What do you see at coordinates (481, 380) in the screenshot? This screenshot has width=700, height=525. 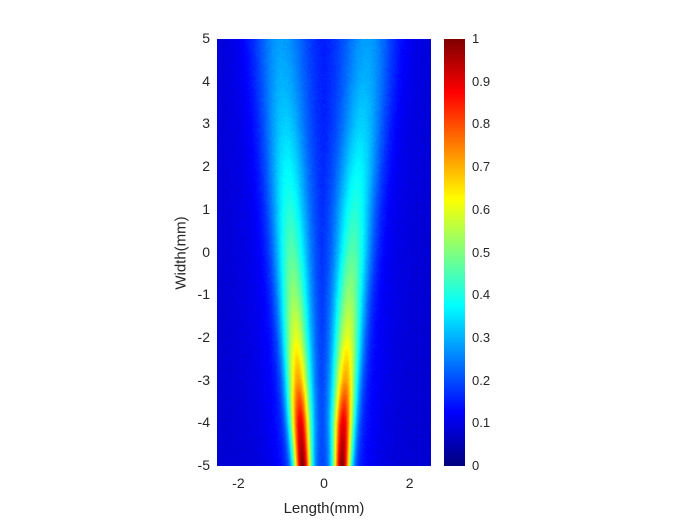 I see `colorbar-tick-label: 0.2` at bounding box center [481, 380].